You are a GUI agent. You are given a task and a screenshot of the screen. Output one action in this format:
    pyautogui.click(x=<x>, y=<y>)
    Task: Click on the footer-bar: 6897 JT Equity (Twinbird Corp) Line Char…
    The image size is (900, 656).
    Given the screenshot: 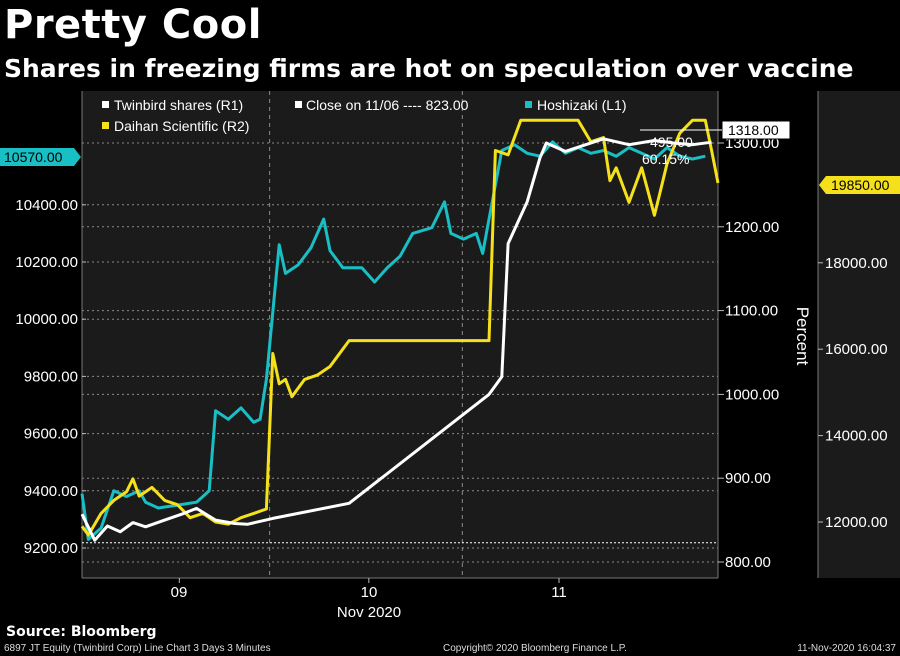 What is the action you would take?
    pyautogui.click(x=450, y=648)
    